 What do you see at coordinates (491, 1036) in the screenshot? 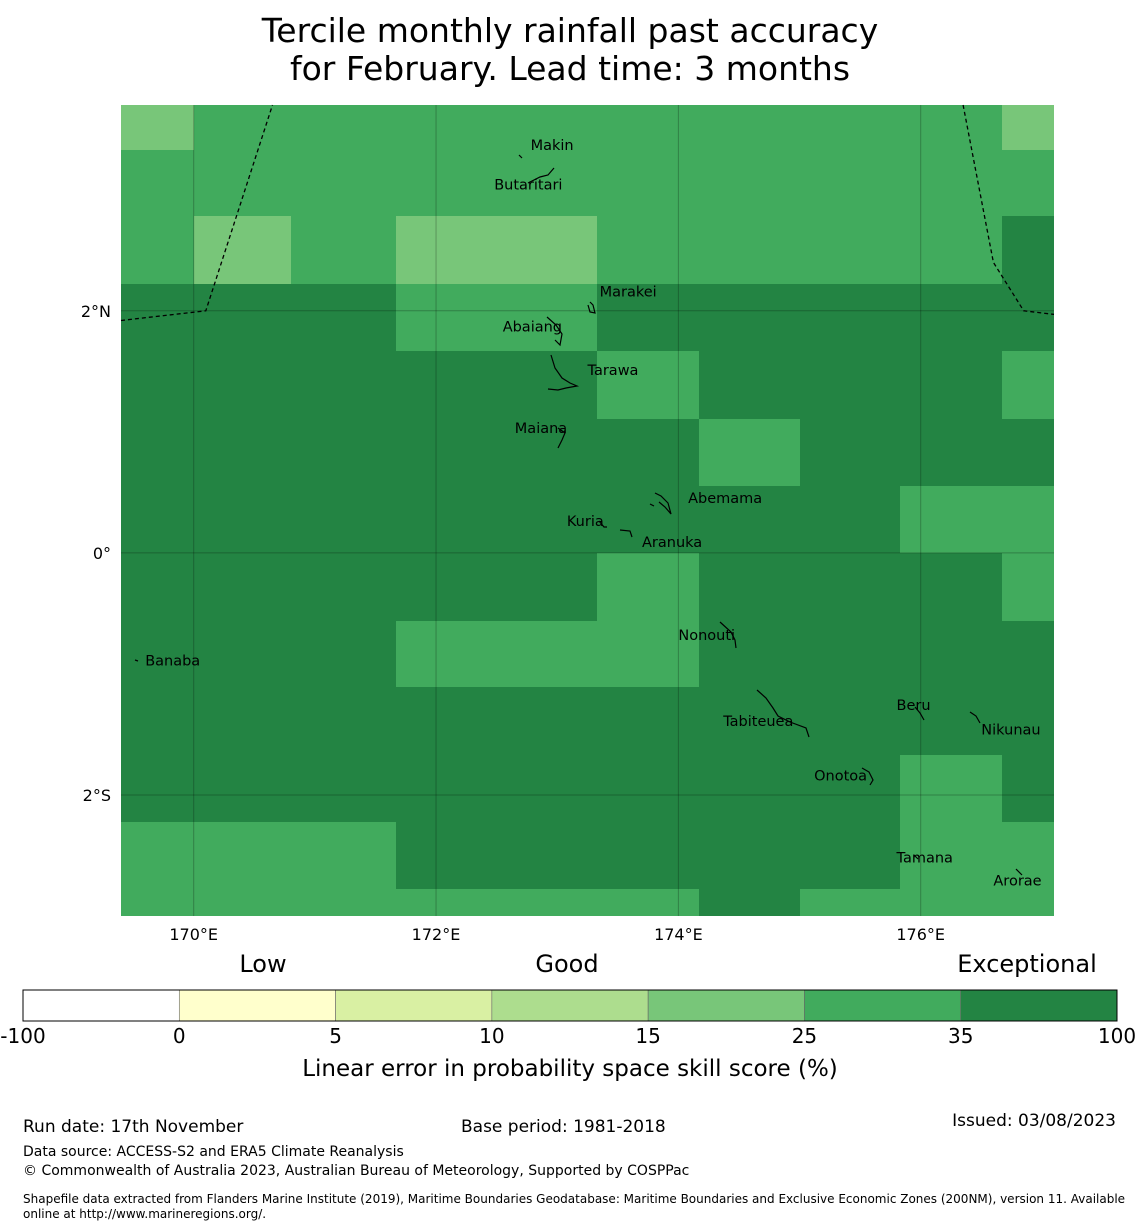
I see `colorbar-tick-label: 10` at bounding box center [491, 1036].